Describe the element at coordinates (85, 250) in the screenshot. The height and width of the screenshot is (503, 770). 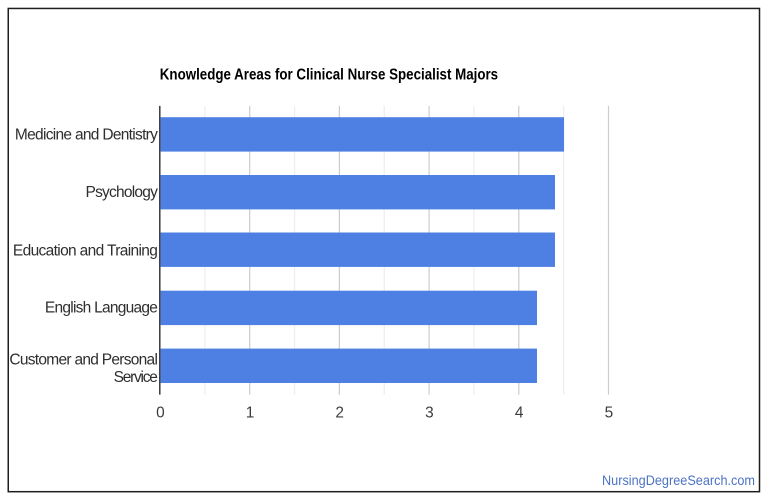
I see `svg-text: Education and Training` at that location.